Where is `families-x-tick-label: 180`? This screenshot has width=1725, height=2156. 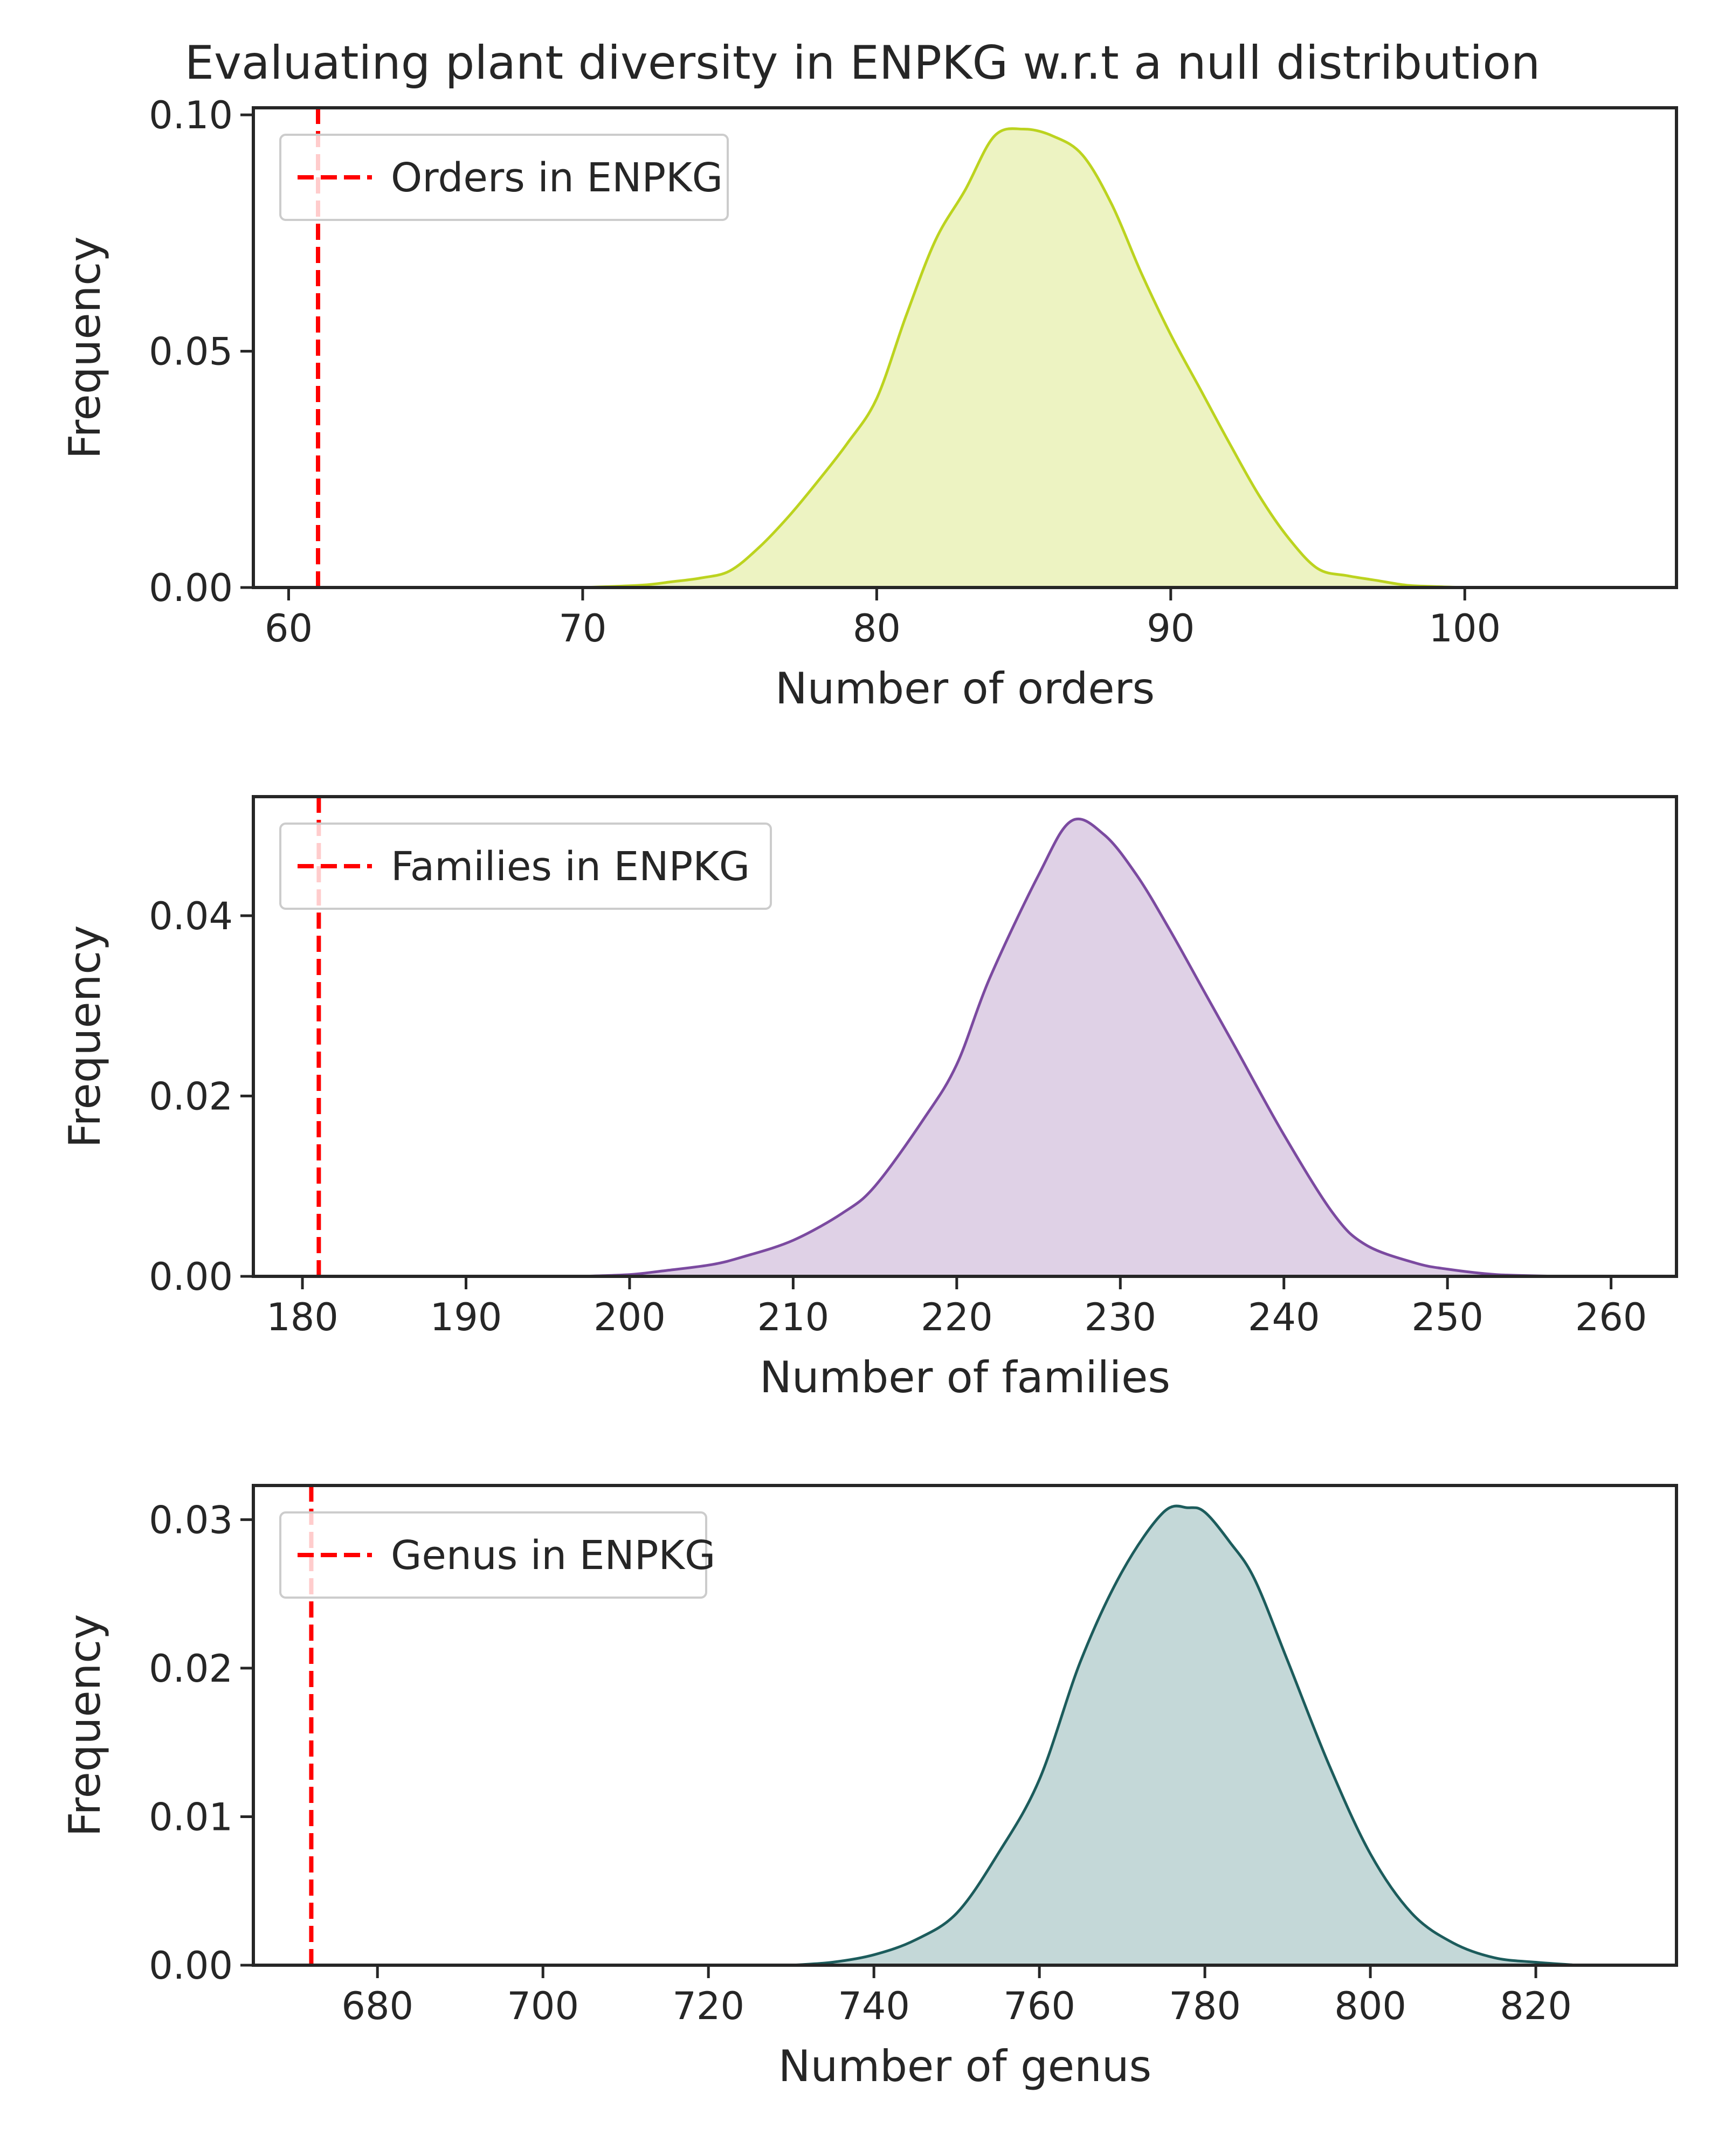 families-x-tick-label: 180 is located at coordinates (302, 1317).